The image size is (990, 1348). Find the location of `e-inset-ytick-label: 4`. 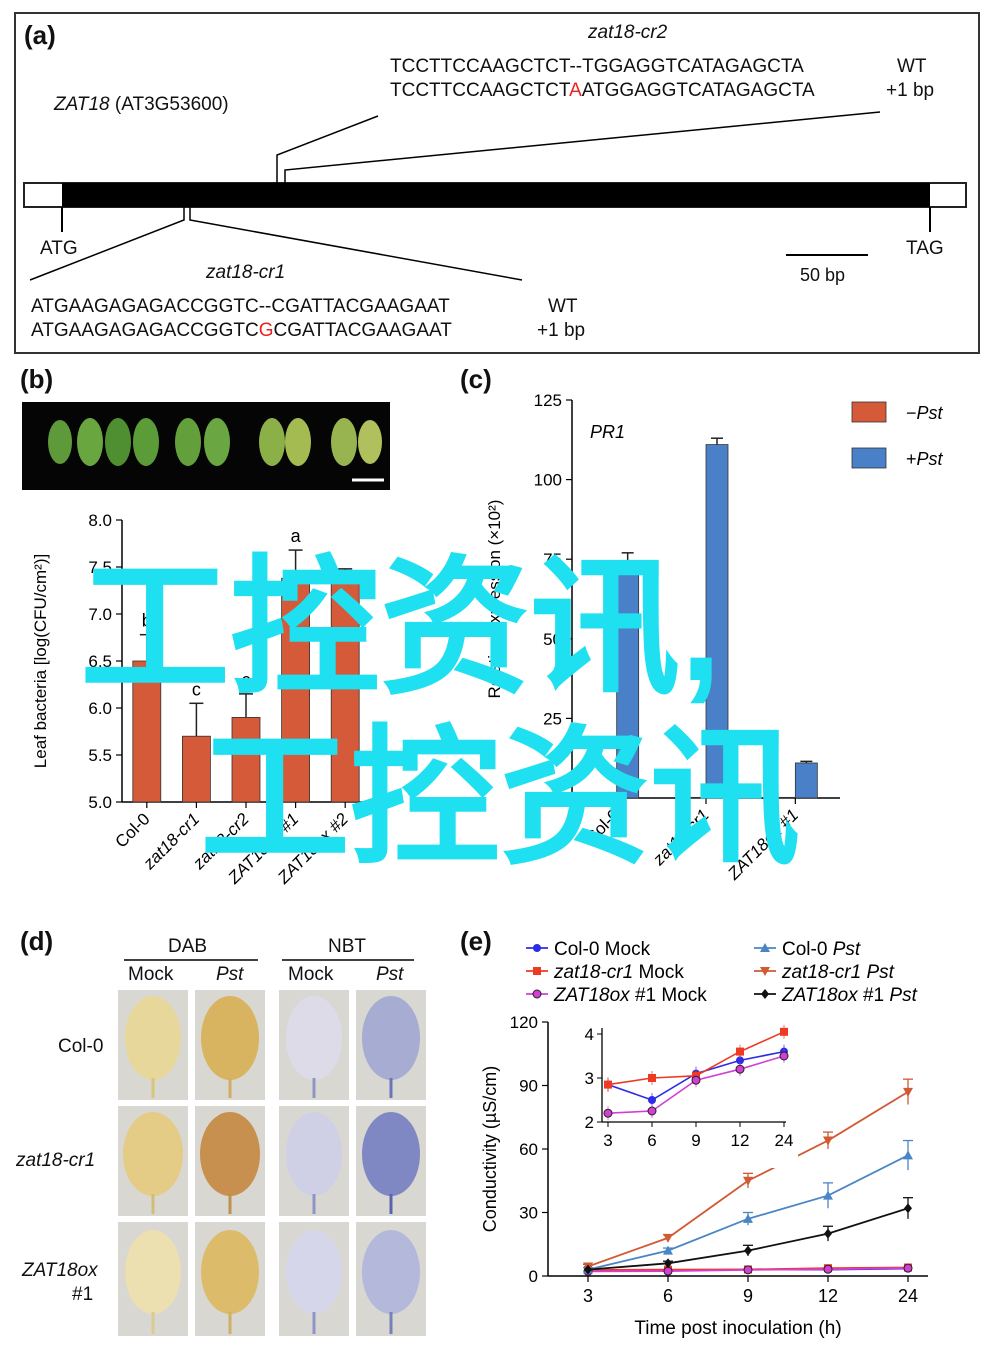

e-inset-ytick-label: 4 is located at coordinates (589, 1034).